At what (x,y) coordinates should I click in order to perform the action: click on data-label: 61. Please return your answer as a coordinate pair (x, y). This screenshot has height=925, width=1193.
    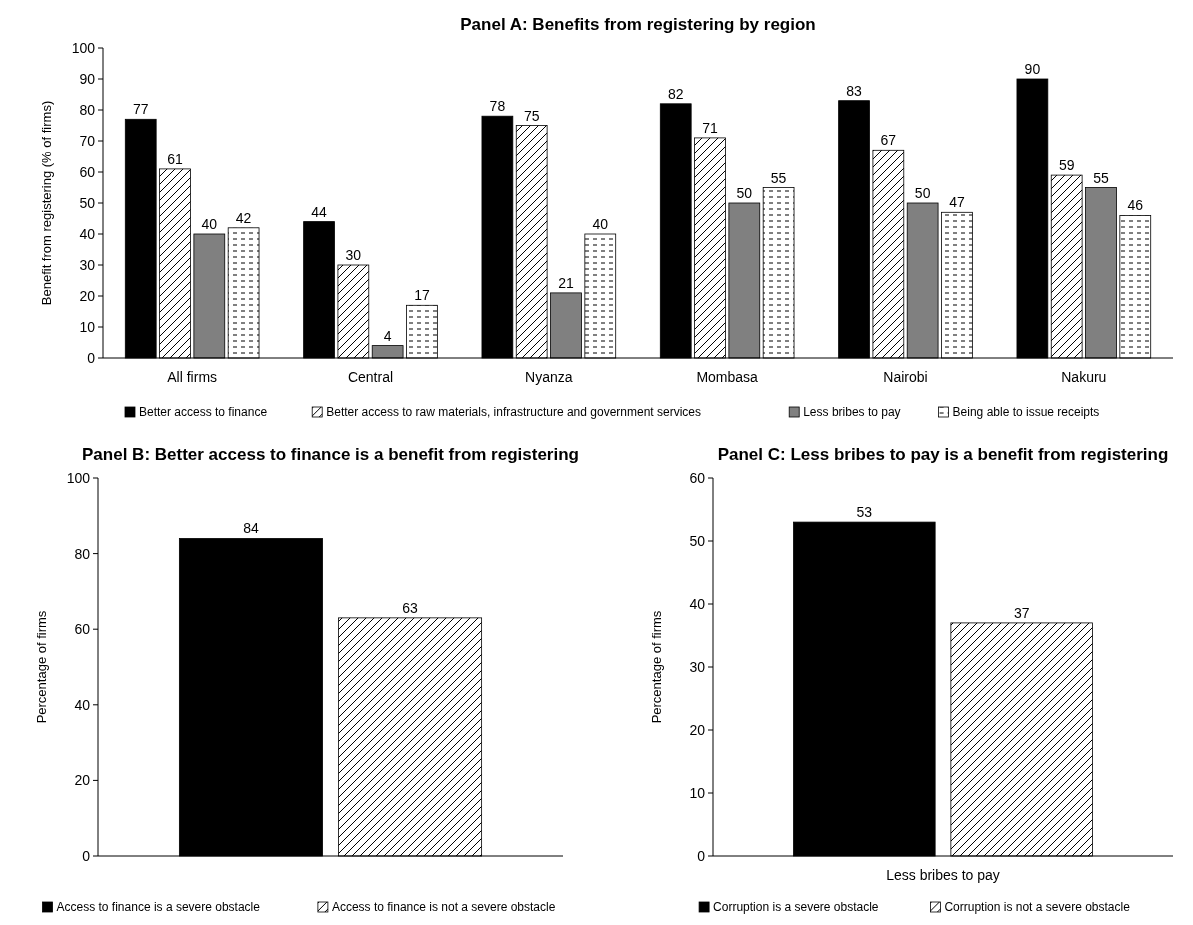
    Looking at the image, I should click on (175, 158).